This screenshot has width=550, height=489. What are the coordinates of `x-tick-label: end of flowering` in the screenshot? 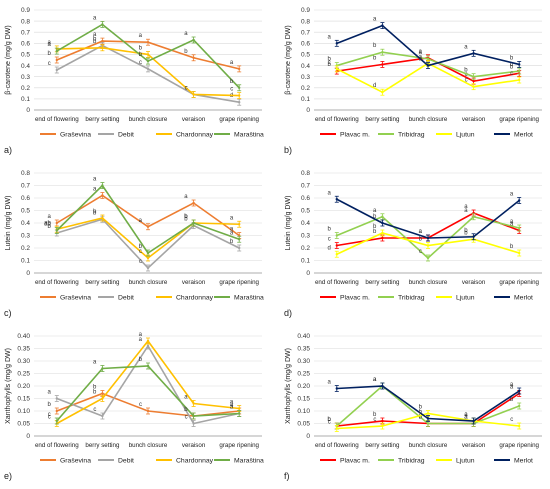 It's located at (57, 119).